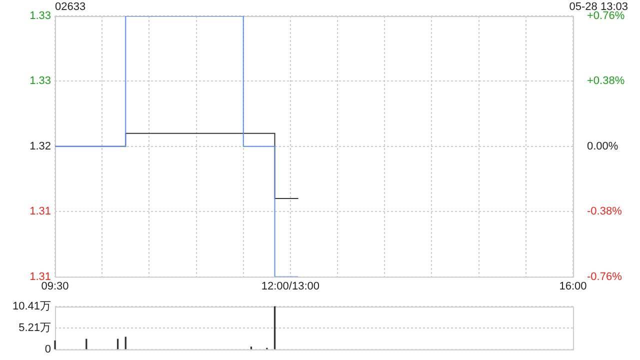 This screenshot has width=640, height=360. Describe the element at coordinates (604, 276) in the screenshot. I see `y2-tick-label: -0.76%` at that location.